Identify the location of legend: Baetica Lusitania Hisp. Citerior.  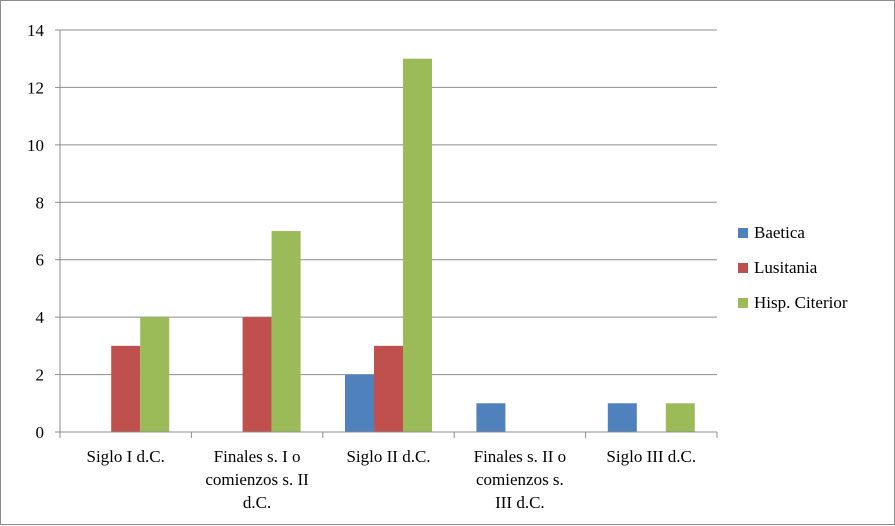
(793, 267).